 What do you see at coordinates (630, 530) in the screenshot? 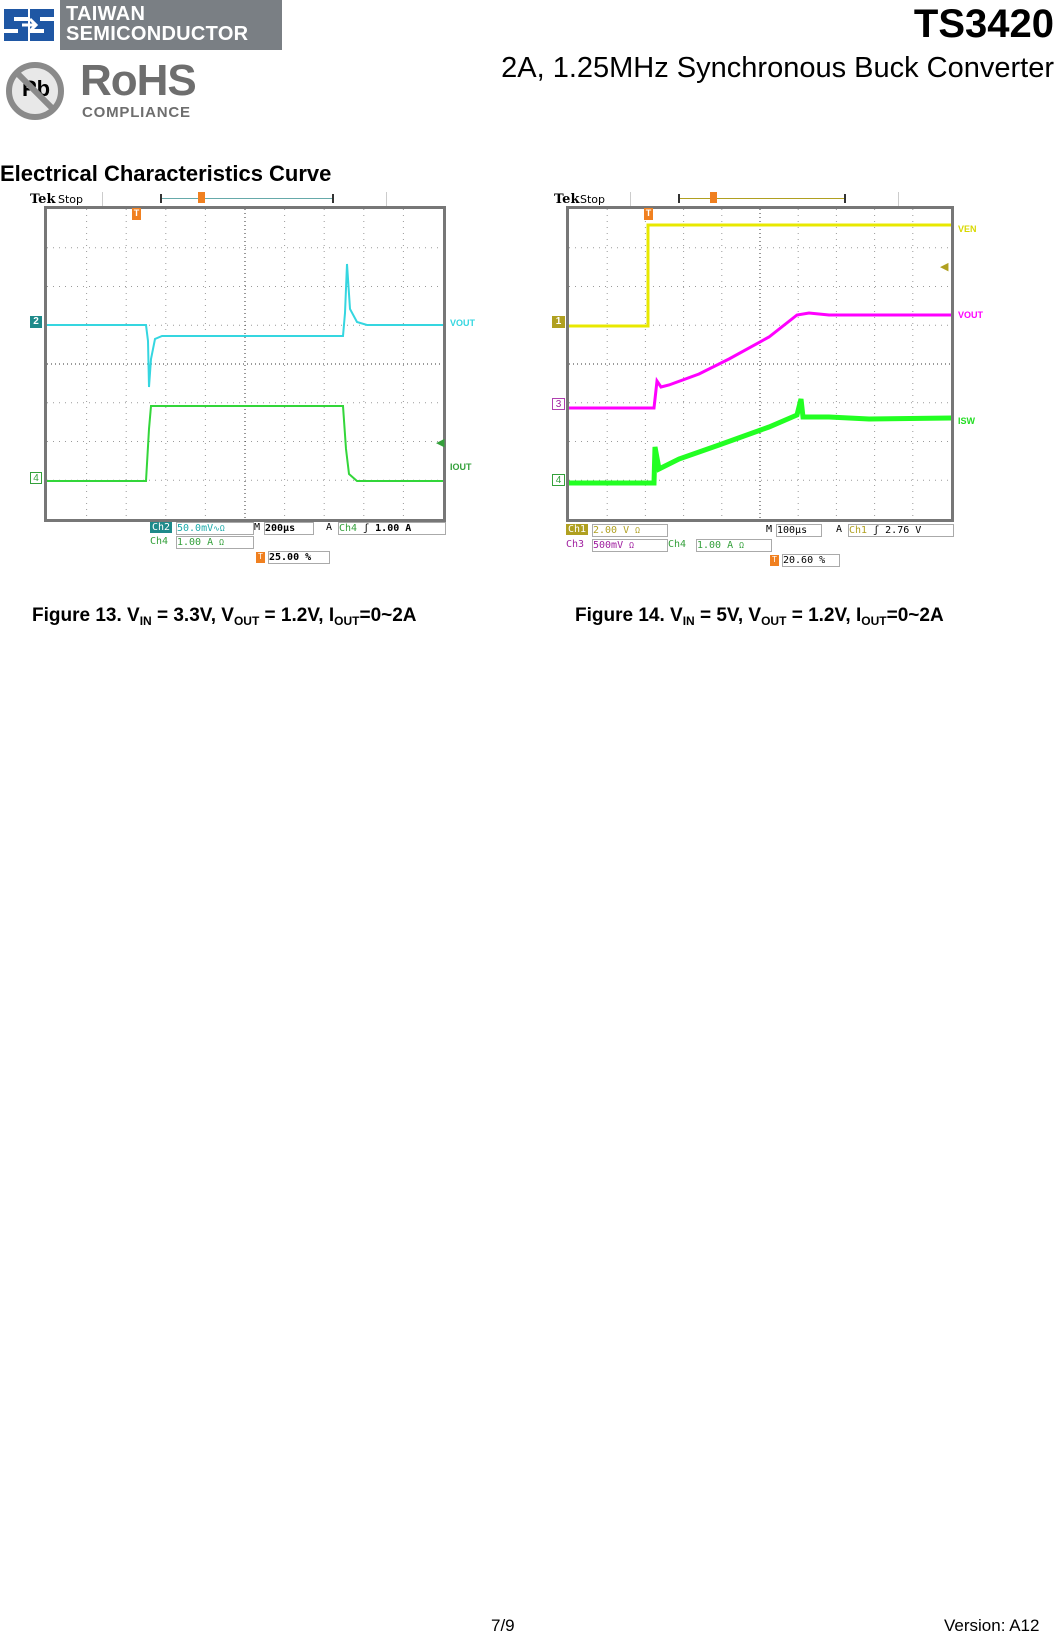
I see `ch1-scale: 2.00 V Ω` at bounding box center [630, 530].